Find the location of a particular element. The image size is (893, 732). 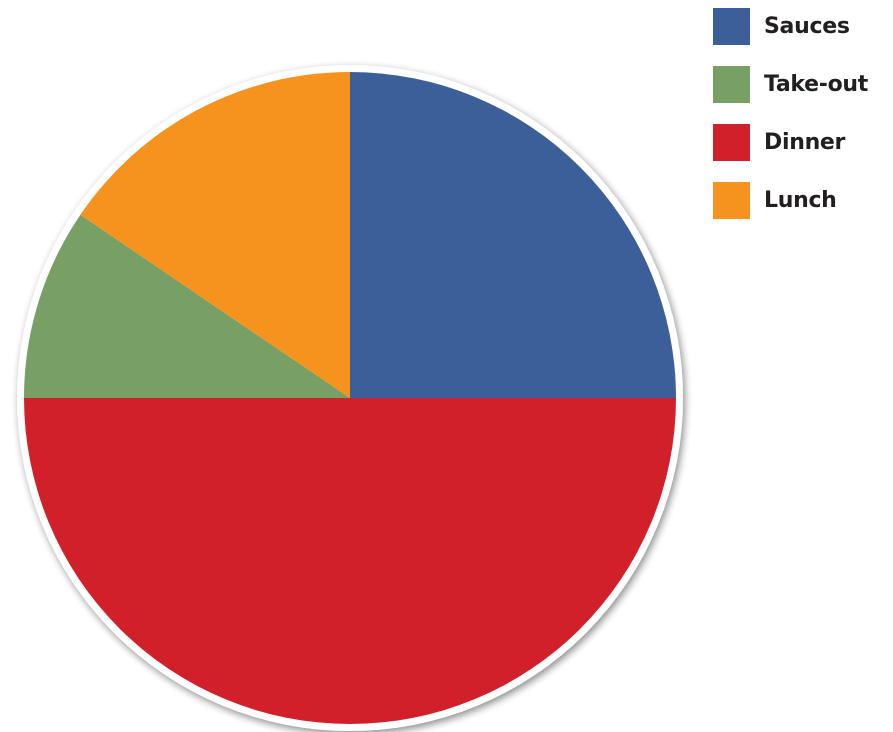

legend-item-lunch: Lunch is located at coordinates (802, 200).